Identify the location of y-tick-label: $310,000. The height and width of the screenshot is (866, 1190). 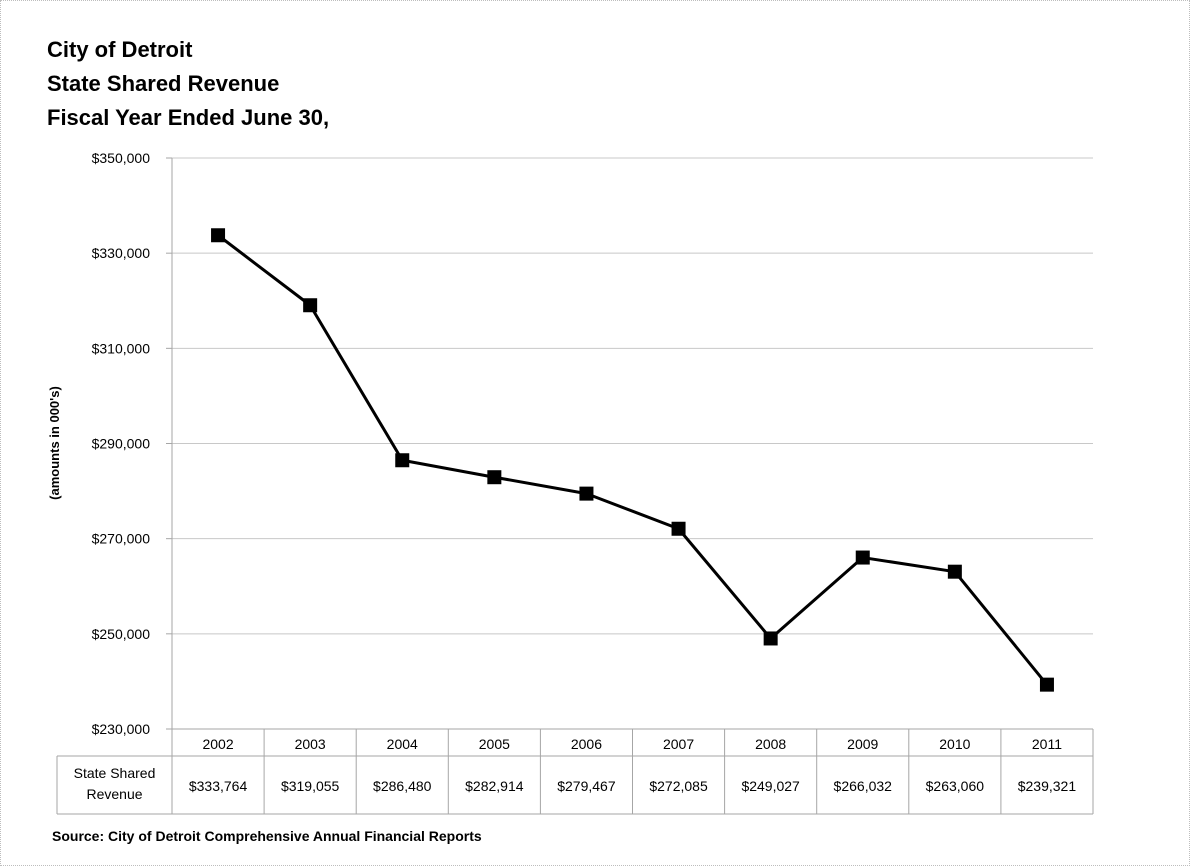
(121, 348).